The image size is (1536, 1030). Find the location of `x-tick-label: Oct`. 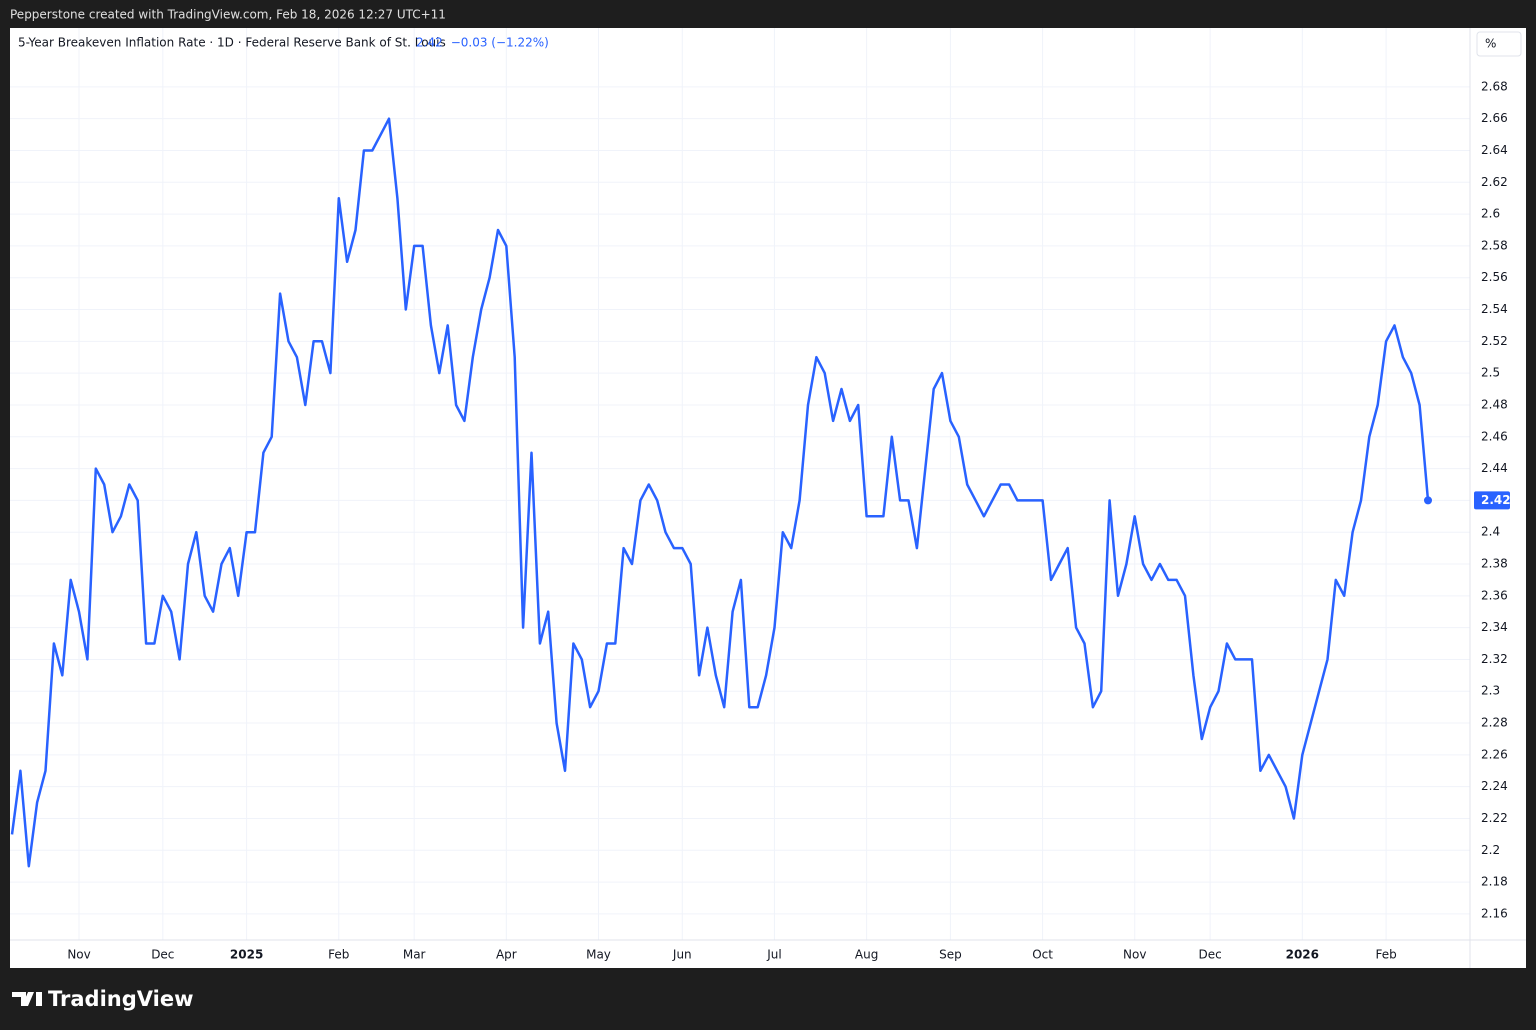

x-tick-label: Oct is located at coordinates (1042, 955).